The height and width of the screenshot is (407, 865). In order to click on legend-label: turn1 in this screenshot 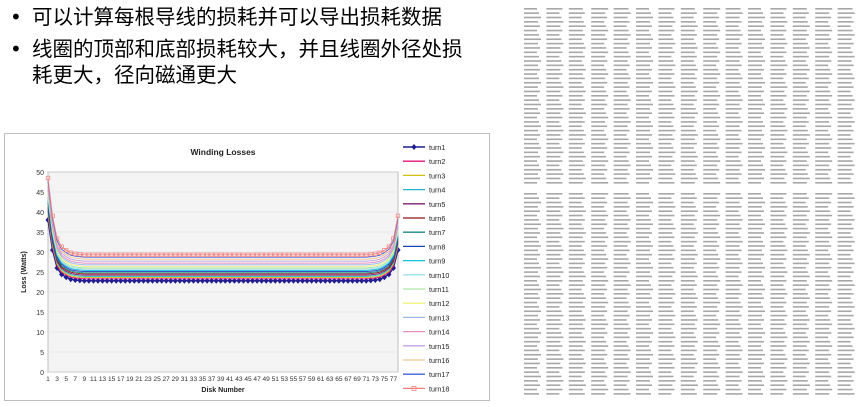, I will do `click(437, 147)`.